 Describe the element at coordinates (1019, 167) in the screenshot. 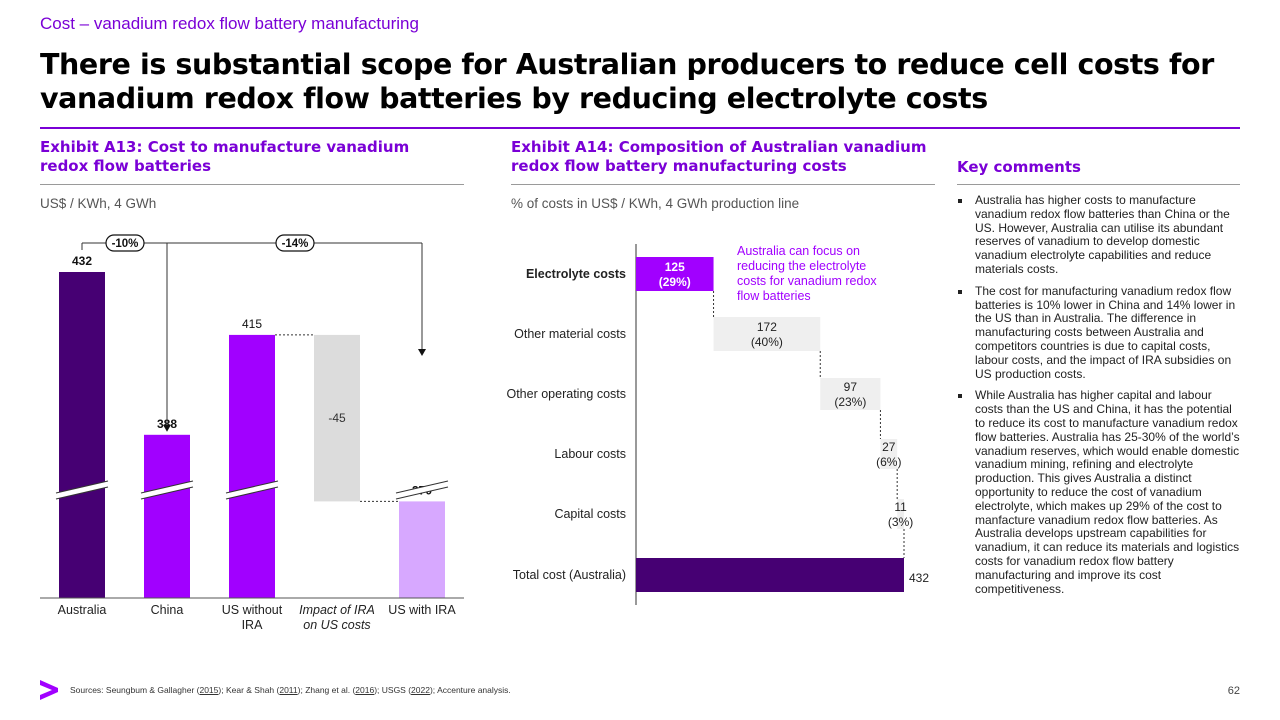

I see `key-comments-title: Key comments` at that location.